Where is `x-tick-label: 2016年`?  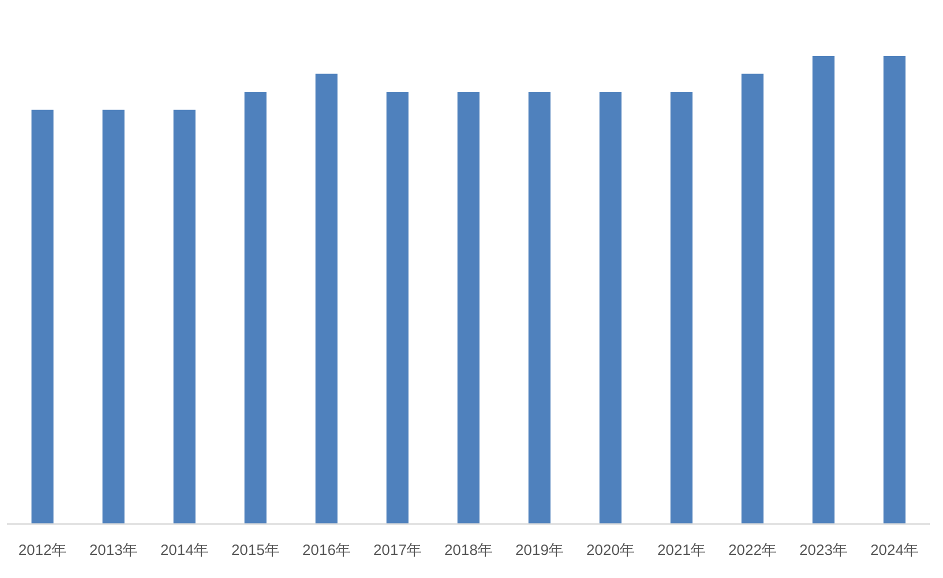
x-tick-label: 2016年 is located at coordinates (326, 550).